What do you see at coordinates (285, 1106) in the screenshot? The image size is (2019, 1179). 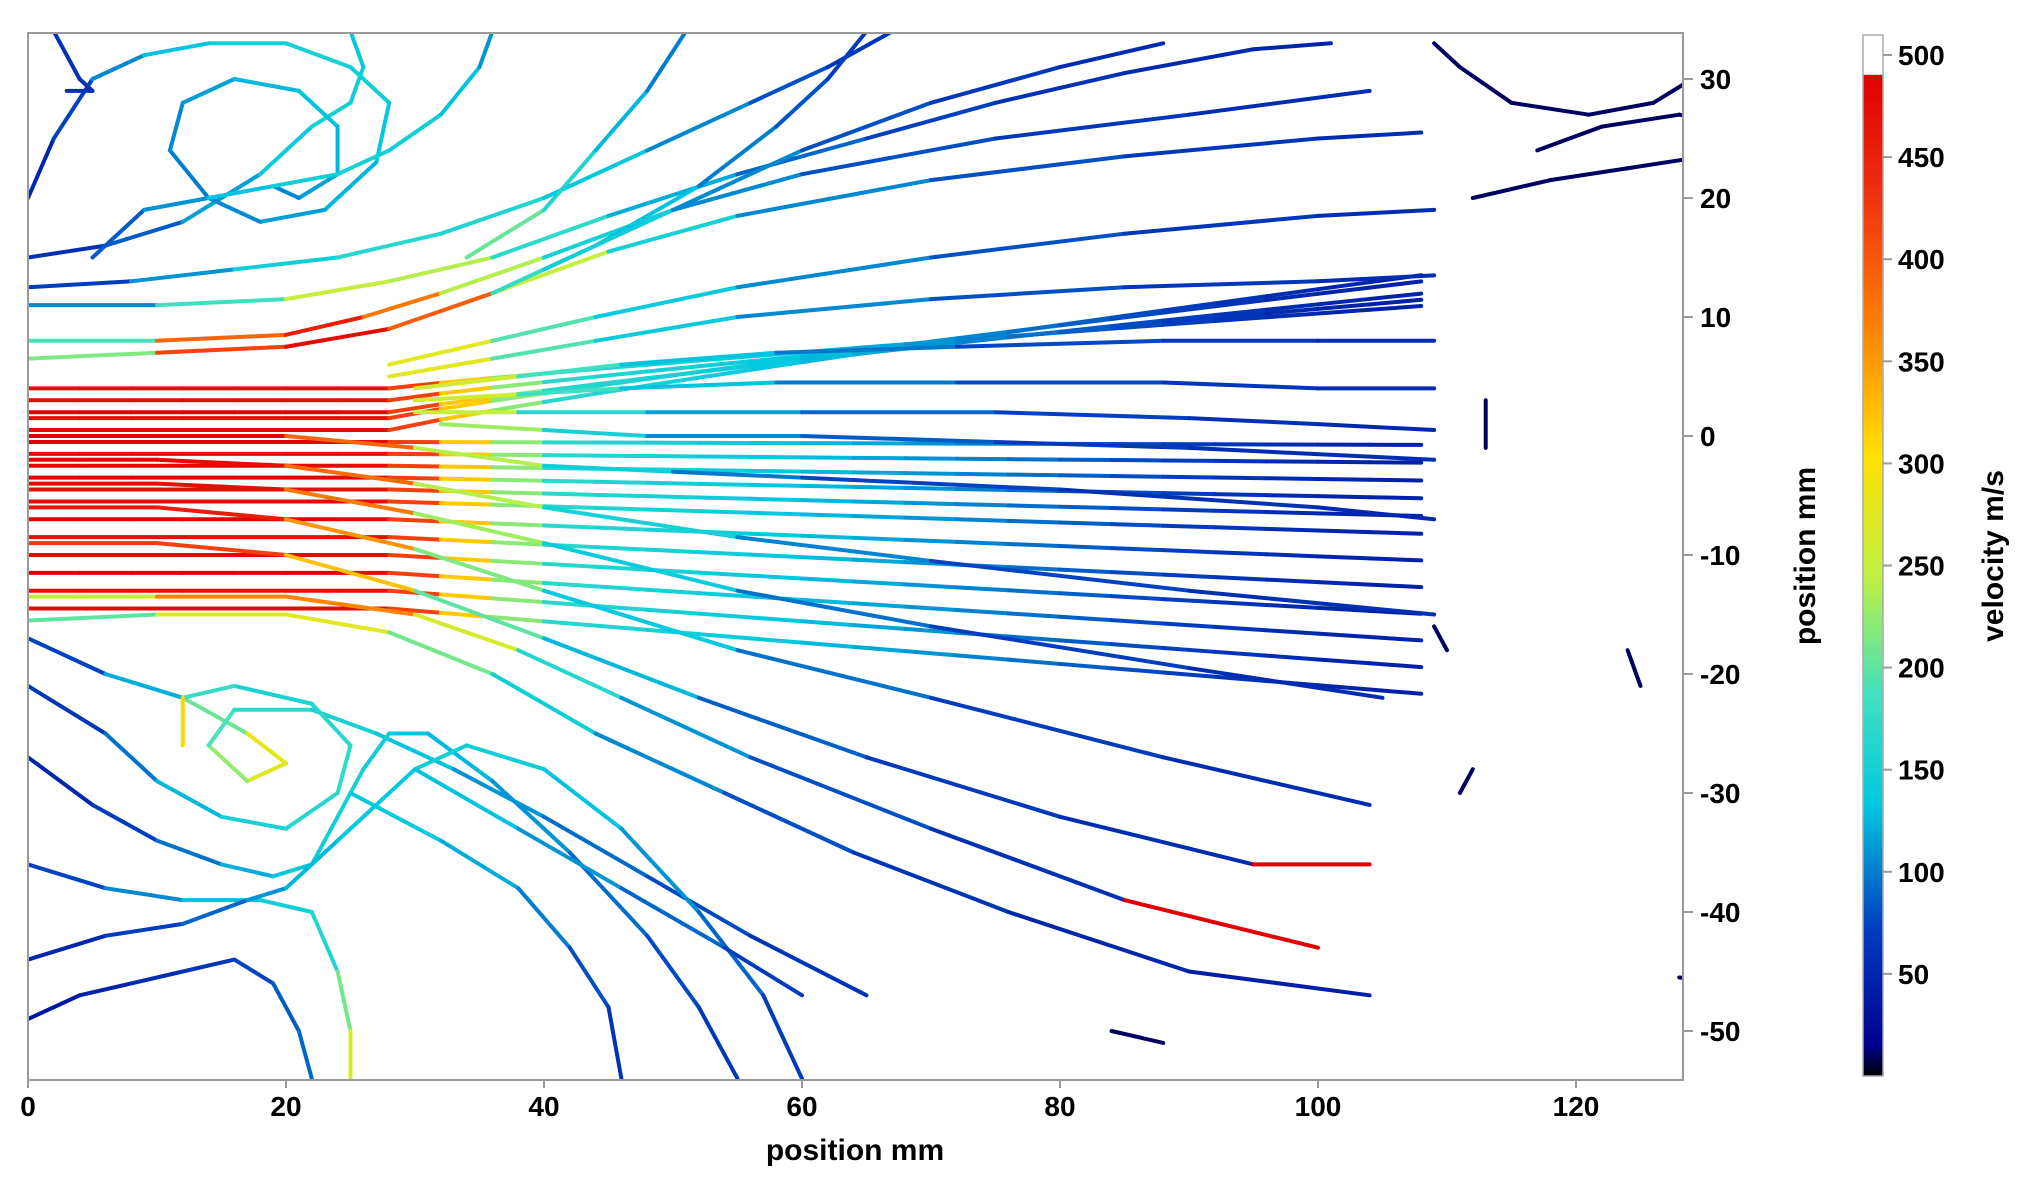 I see `x-tick-label: 20` at bounding box center [285, 1106].